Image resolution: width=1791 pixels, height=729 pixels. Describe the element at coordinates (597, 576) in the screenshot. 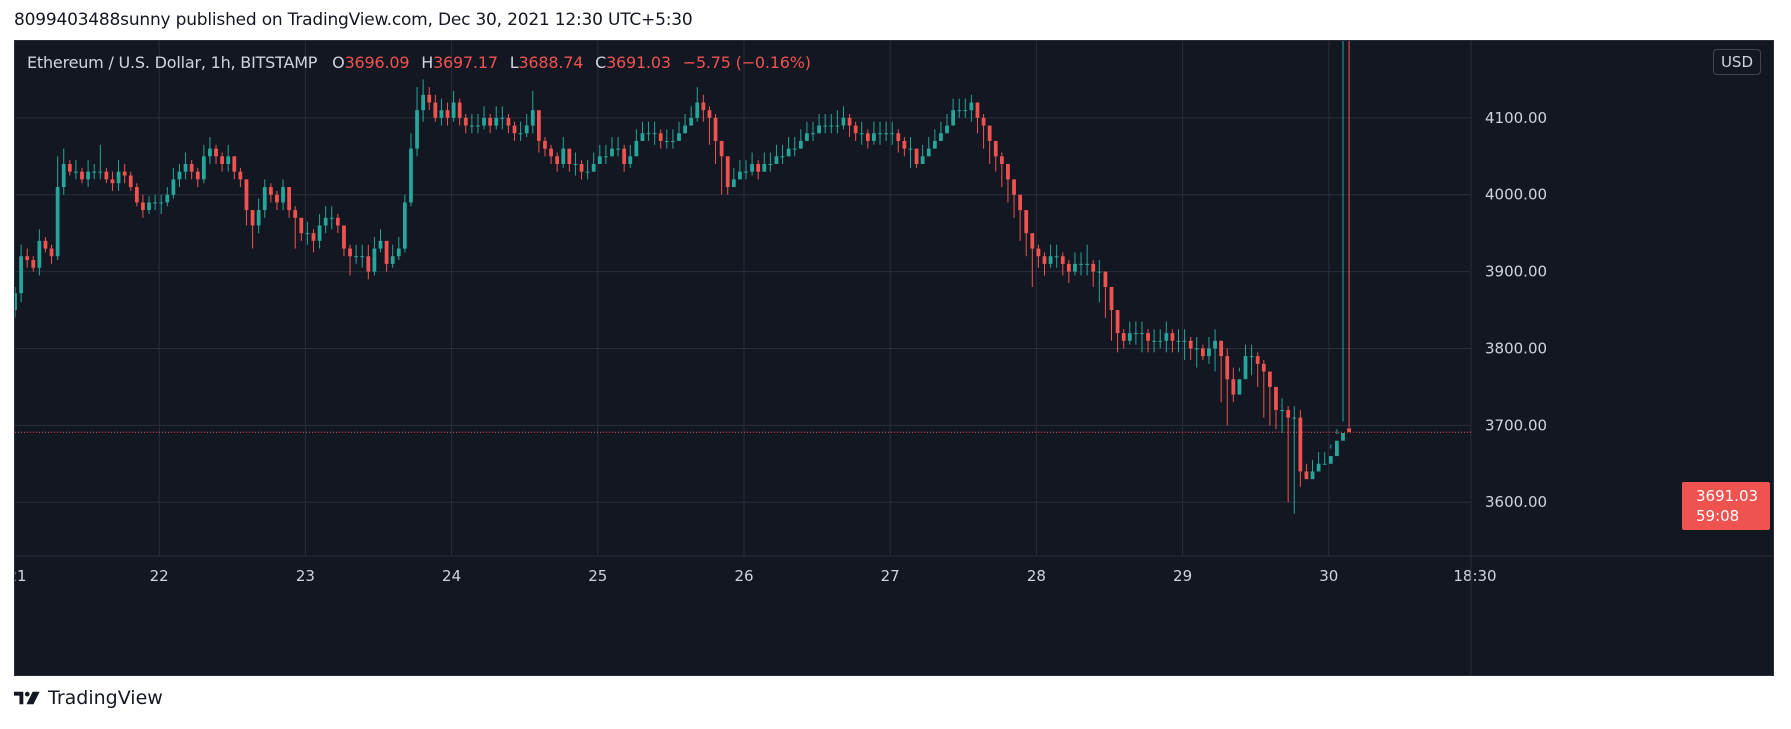

I see `x-tick-label: 25` at that location.